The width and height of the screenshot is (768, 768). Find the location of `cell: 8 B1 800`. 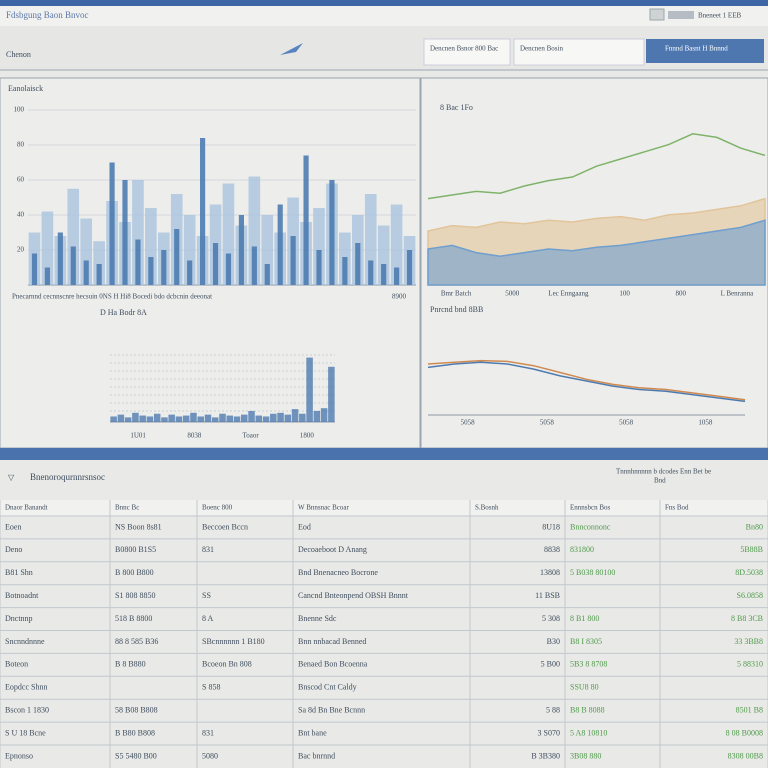

cell: 8 B1 800 is located at coordinates (584, 618).